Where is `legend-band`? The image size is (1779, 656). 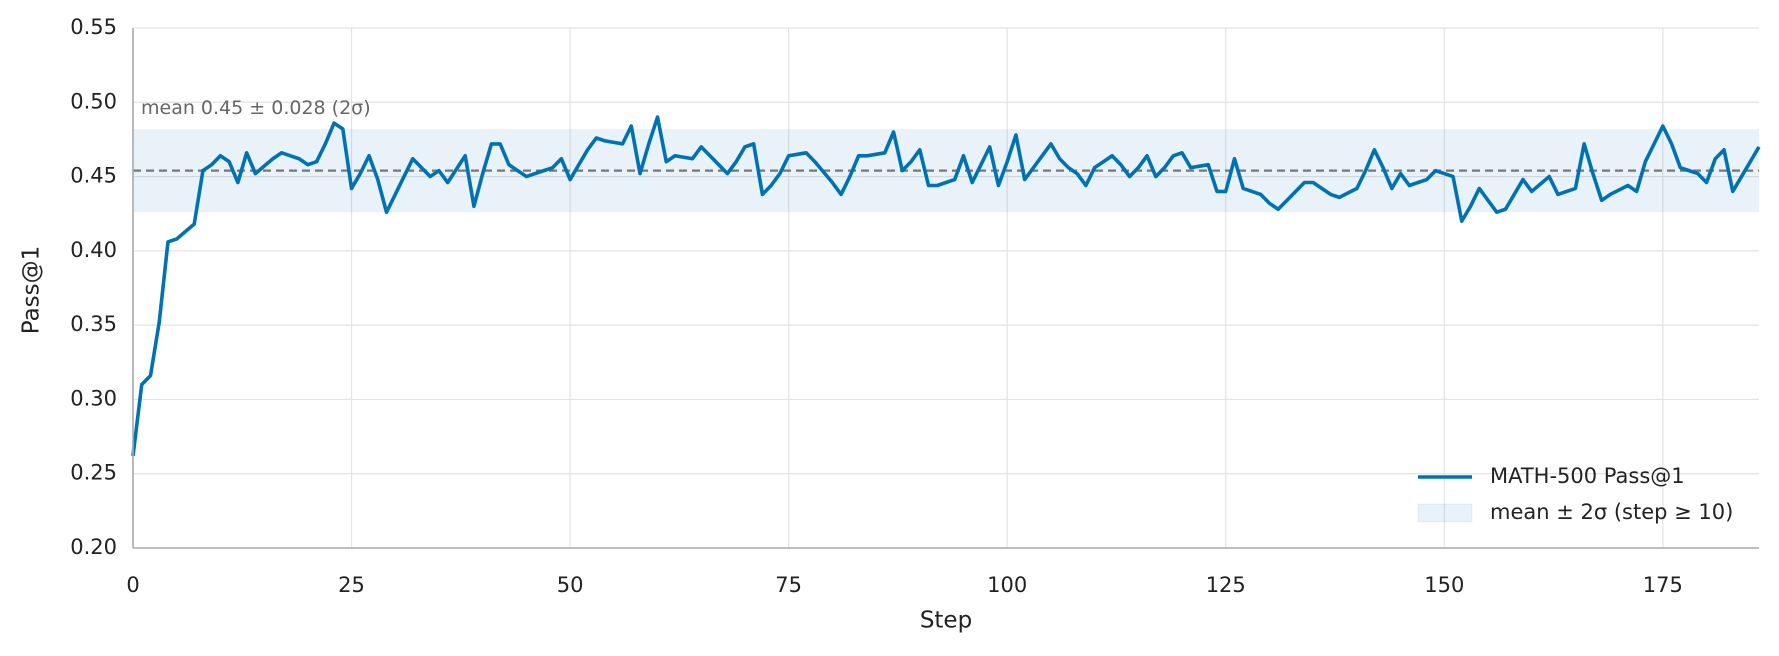 legend-band is located at coordinates (1445, 513).